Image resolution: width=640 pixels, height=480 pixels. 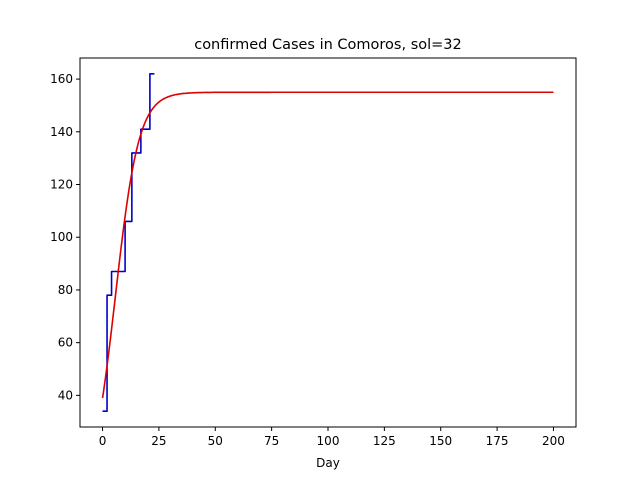 I want to click on chart-title: confirmed Cases in Comoros, sol=32, so click(x=328, y=45).